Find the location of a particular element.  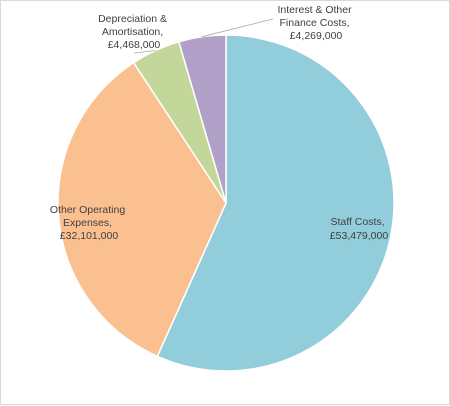

leader-line-interest is located at coordinates (238, 28).